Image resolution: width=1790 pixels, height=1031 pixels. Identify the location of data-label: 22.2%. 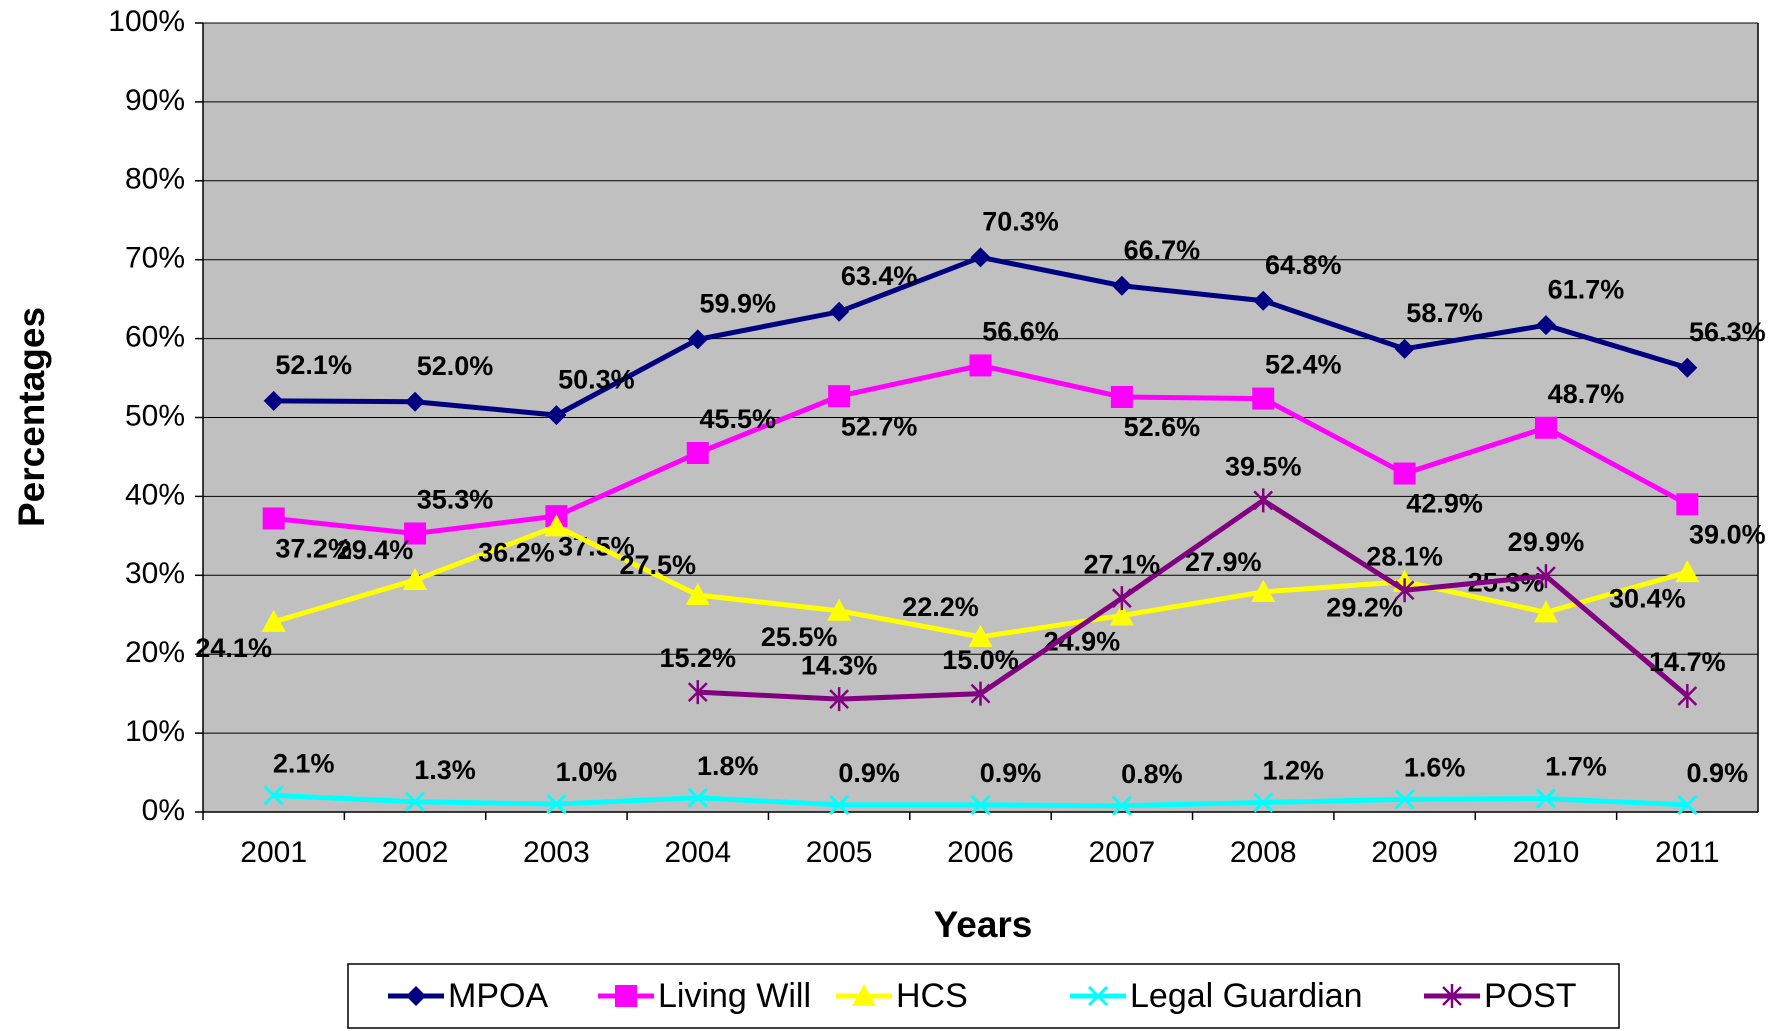
(940, 607).